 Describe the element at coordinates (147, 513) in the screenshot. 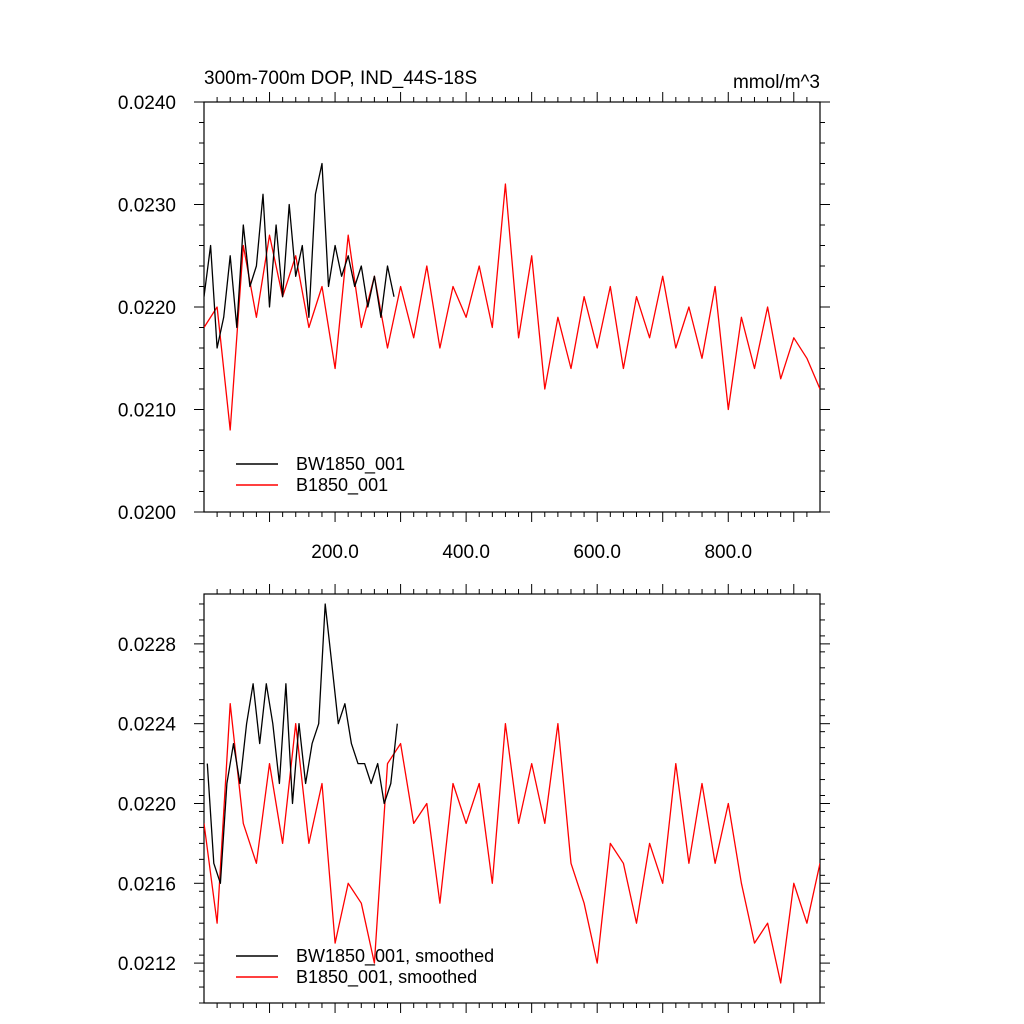

I see `y-tick-label: 0.0200` at that location.